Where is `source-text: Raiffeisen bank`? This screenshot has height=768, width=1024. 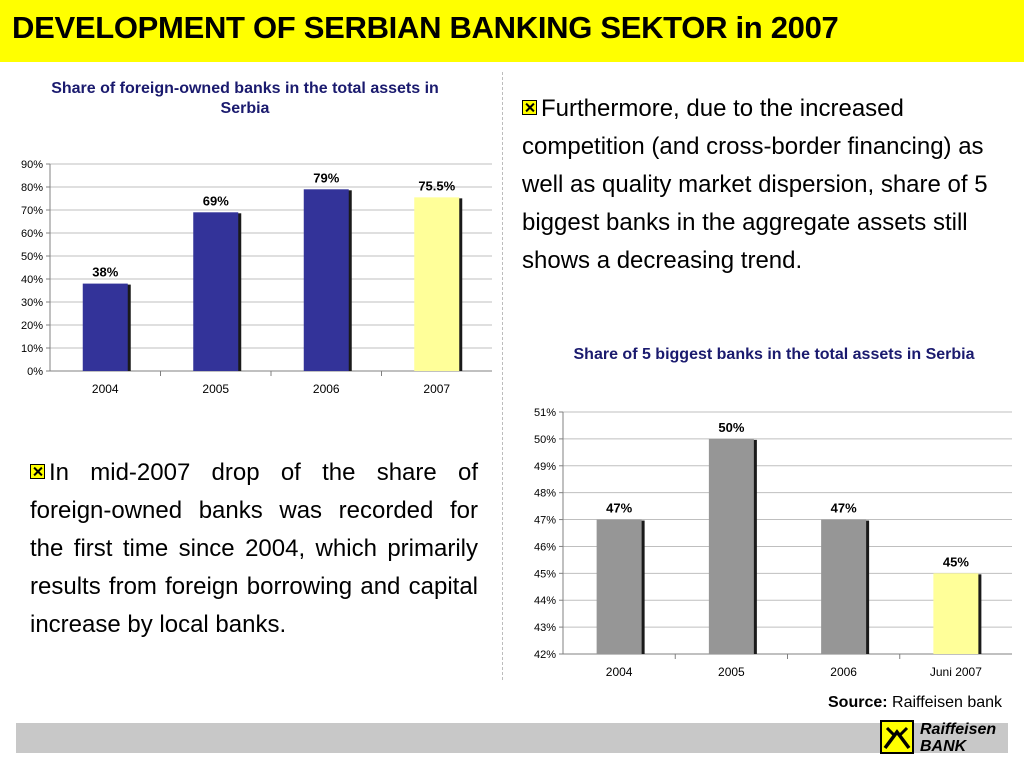 source-text: Raiffeisen bank is located at coordinates (947, 702).